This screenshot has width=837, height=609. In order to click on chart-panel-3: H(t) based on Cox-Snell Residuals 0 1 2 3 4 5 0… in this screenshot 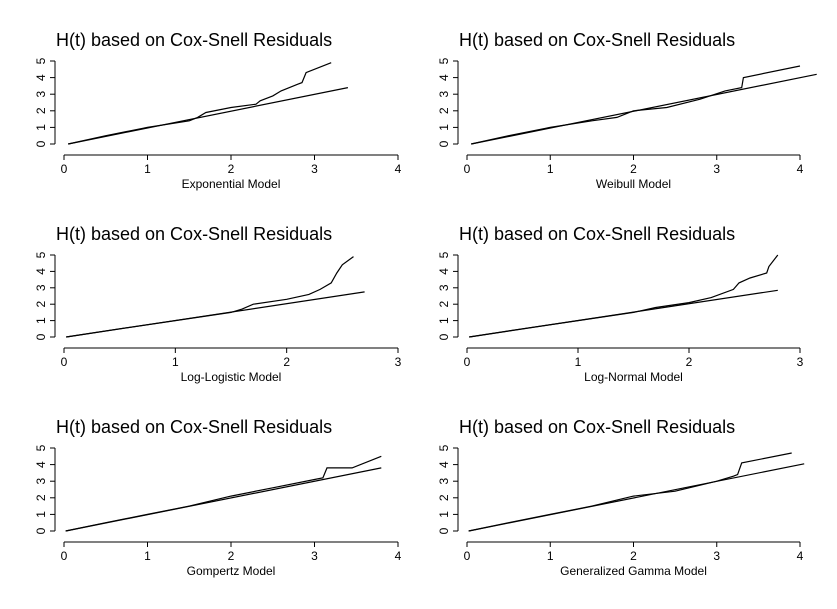, I will do `click(218, 304)`.